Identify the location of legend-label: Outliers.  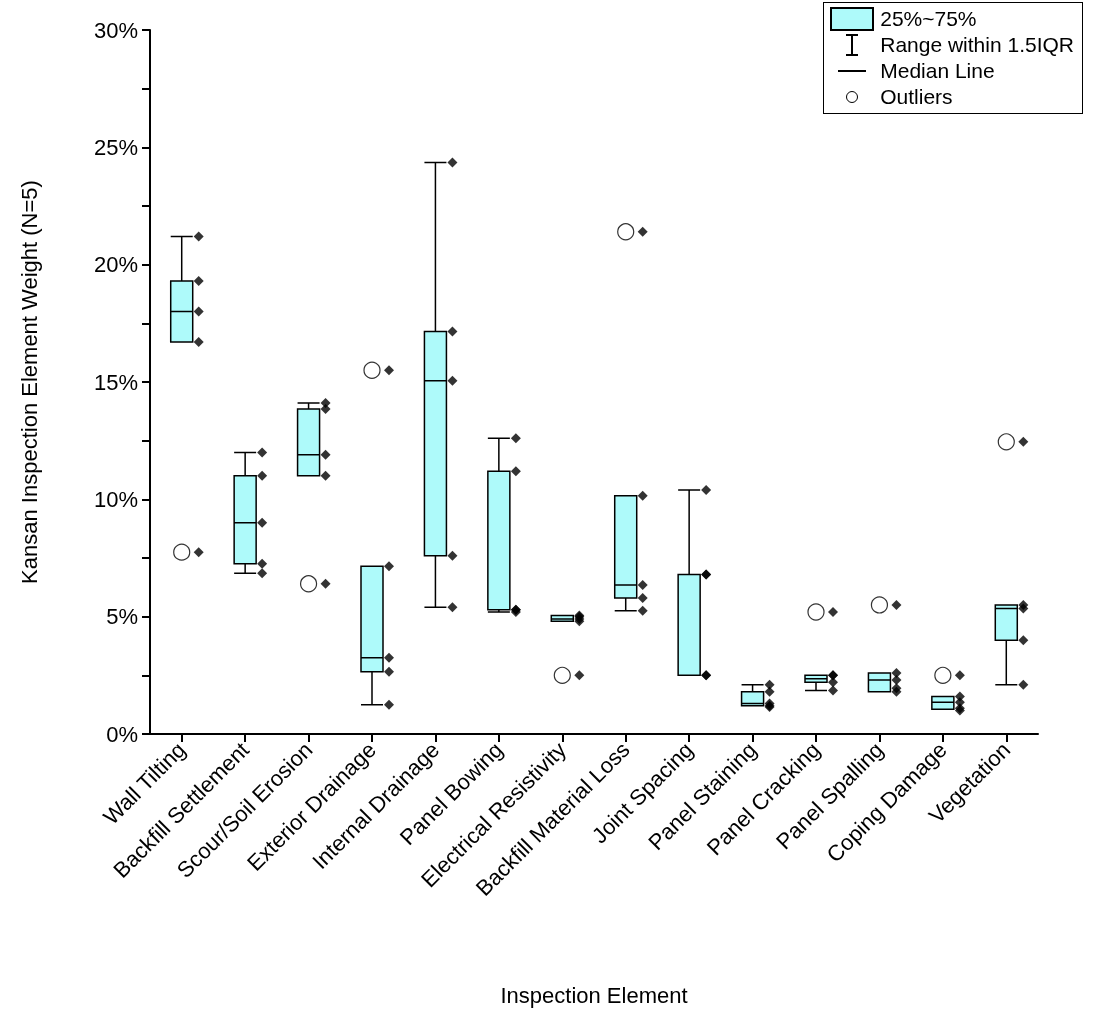
(916, 97).